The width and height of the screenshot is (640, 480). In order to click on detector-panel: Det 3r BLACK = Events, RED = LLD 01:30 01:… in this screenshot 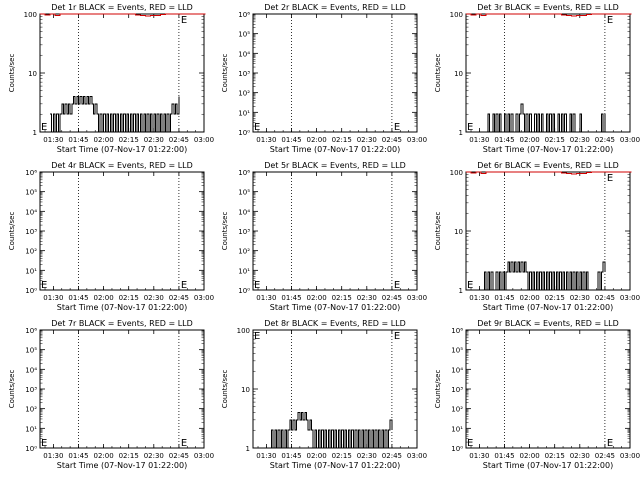, I will do `click(537, 78)`.